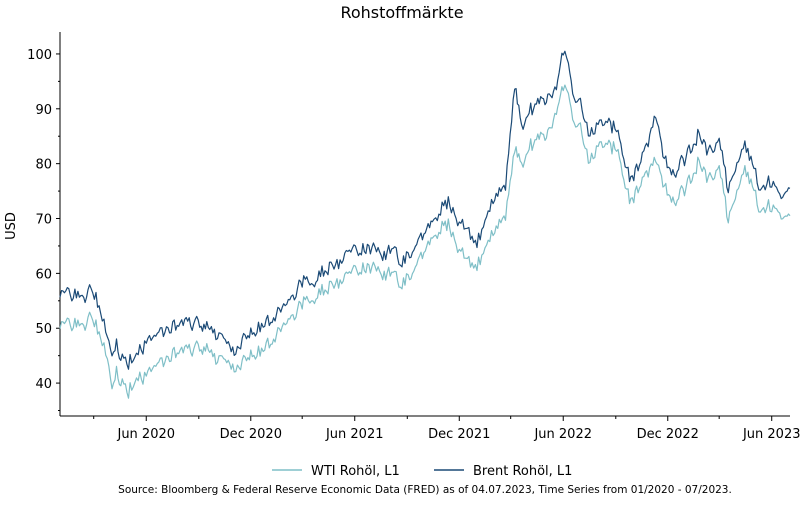 The height and width of the screenshot is (505, 806). I want to click on legend: WTI Rohöl, L1 Brent Rohöl, L1, so click(422, 471).